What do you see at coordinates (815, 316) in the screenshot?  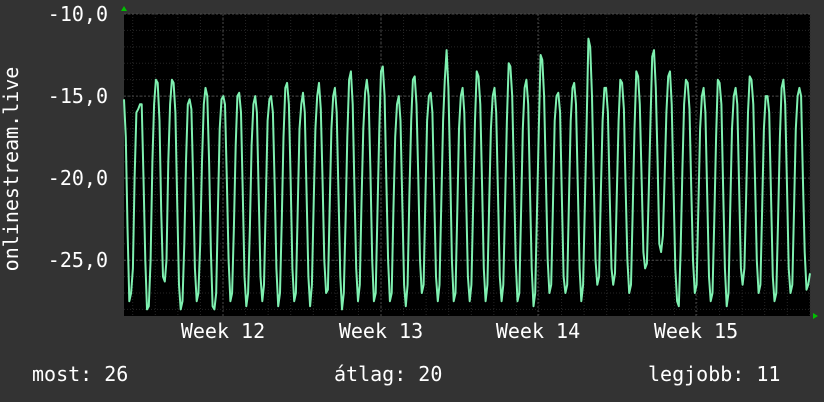 I see `x-axis-arrow` at bounding box center [815, 316].